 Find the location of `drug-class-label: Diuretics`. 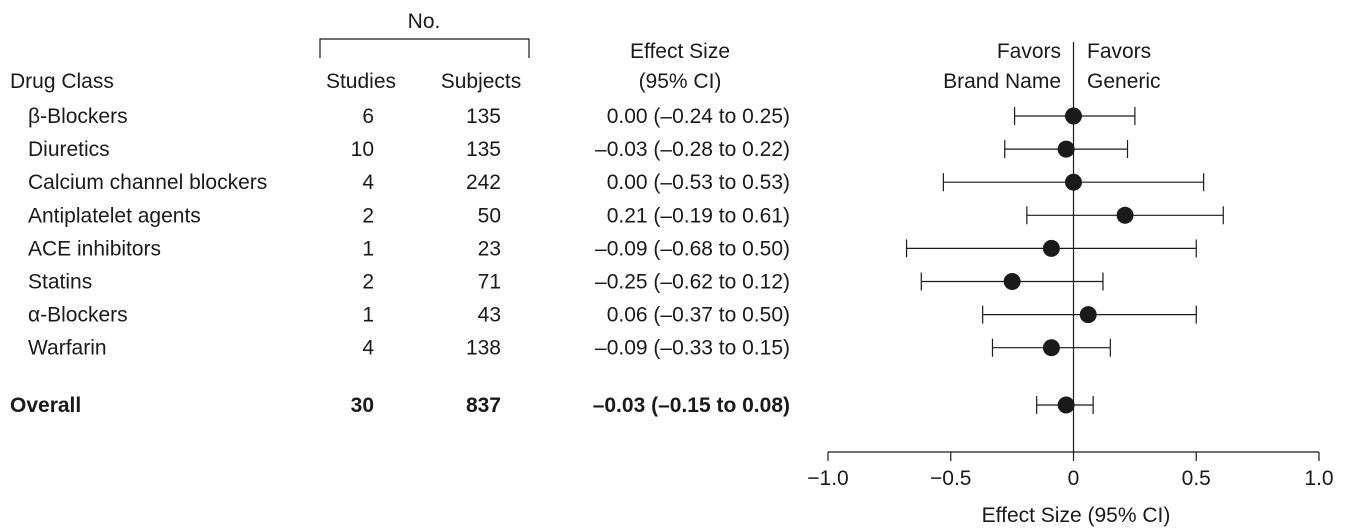

drug-class-label: Diuretics is located at coordinates (69, 149).